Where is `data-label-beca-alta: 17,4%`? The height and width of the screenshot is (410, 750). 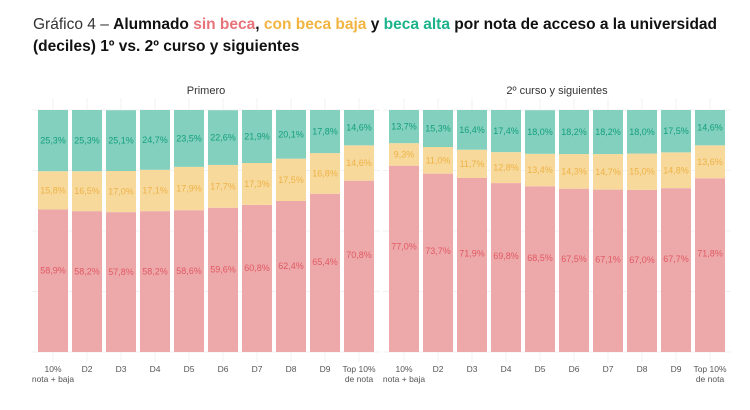
data-label-beca-alta: 17,4% is located at coordinates (506, 131).